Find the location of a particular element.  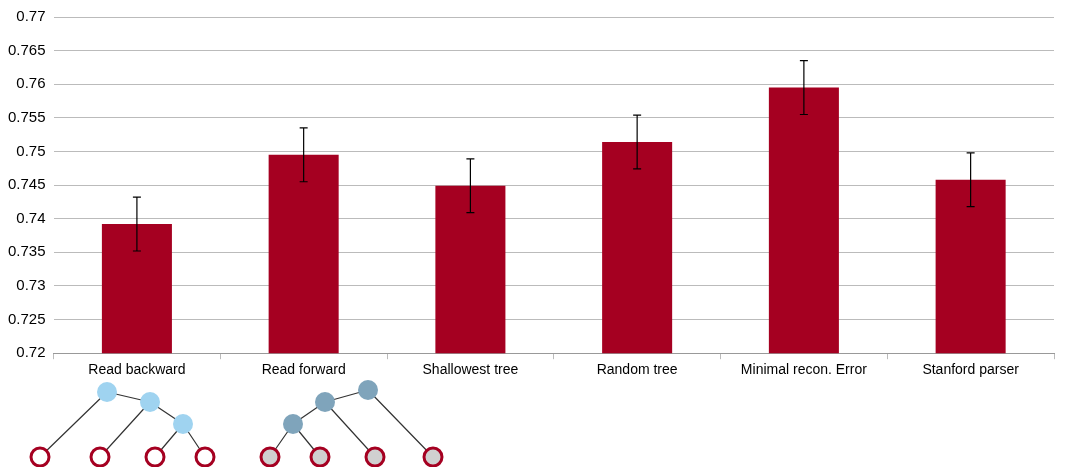

x-tick-label: Shallowest tree is located at coordinates (470, 369).